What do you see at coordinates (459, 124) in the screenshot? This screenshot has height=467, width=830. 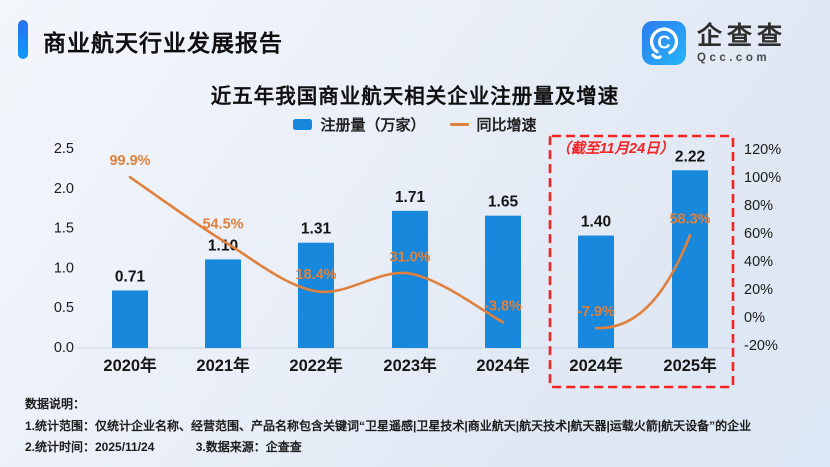 I see `line-legend-swatch` at bounding box center [459, 124].